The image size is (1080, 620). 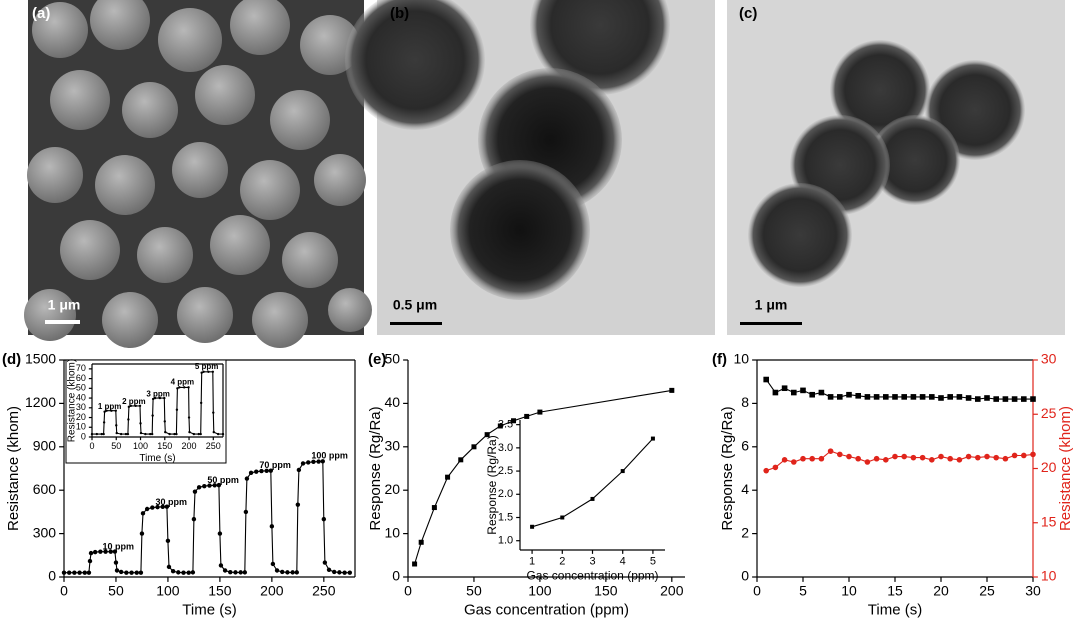 I want to click on x-tick-label: 3, so click(x=592, y=561).